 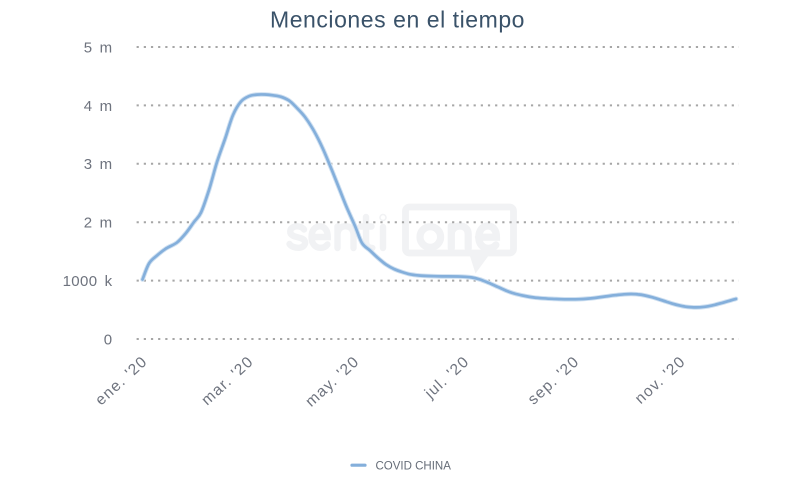 What do you see at coordinates (98, 106) in the screenshot?
I see `svg-text: 4 m` at bounding box center [98, 106].